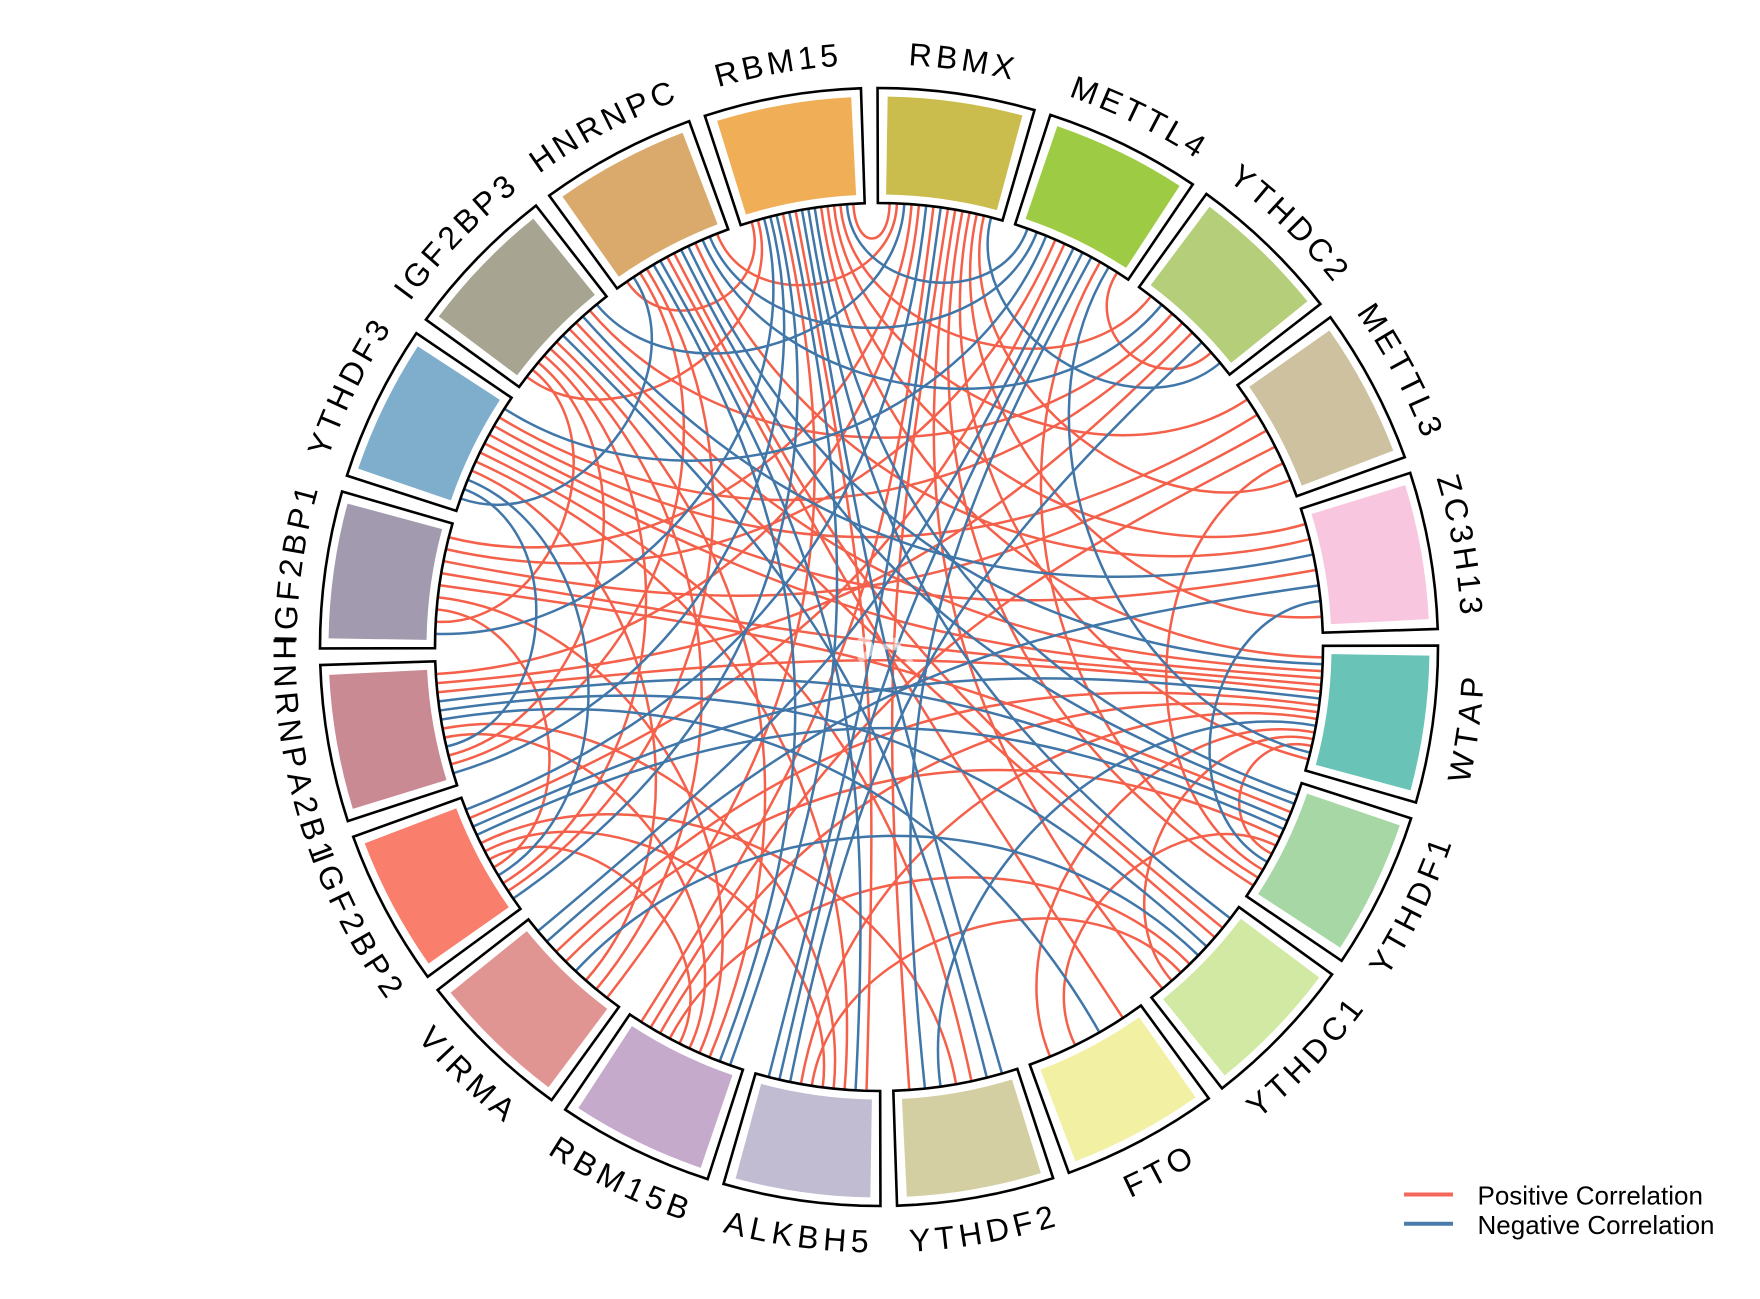 This screenshot has width=1760, height=1299. What do you see at coordinates (286, 638) in the screenshot?
I see `svg-text: I` at bounding box center [286, 638].